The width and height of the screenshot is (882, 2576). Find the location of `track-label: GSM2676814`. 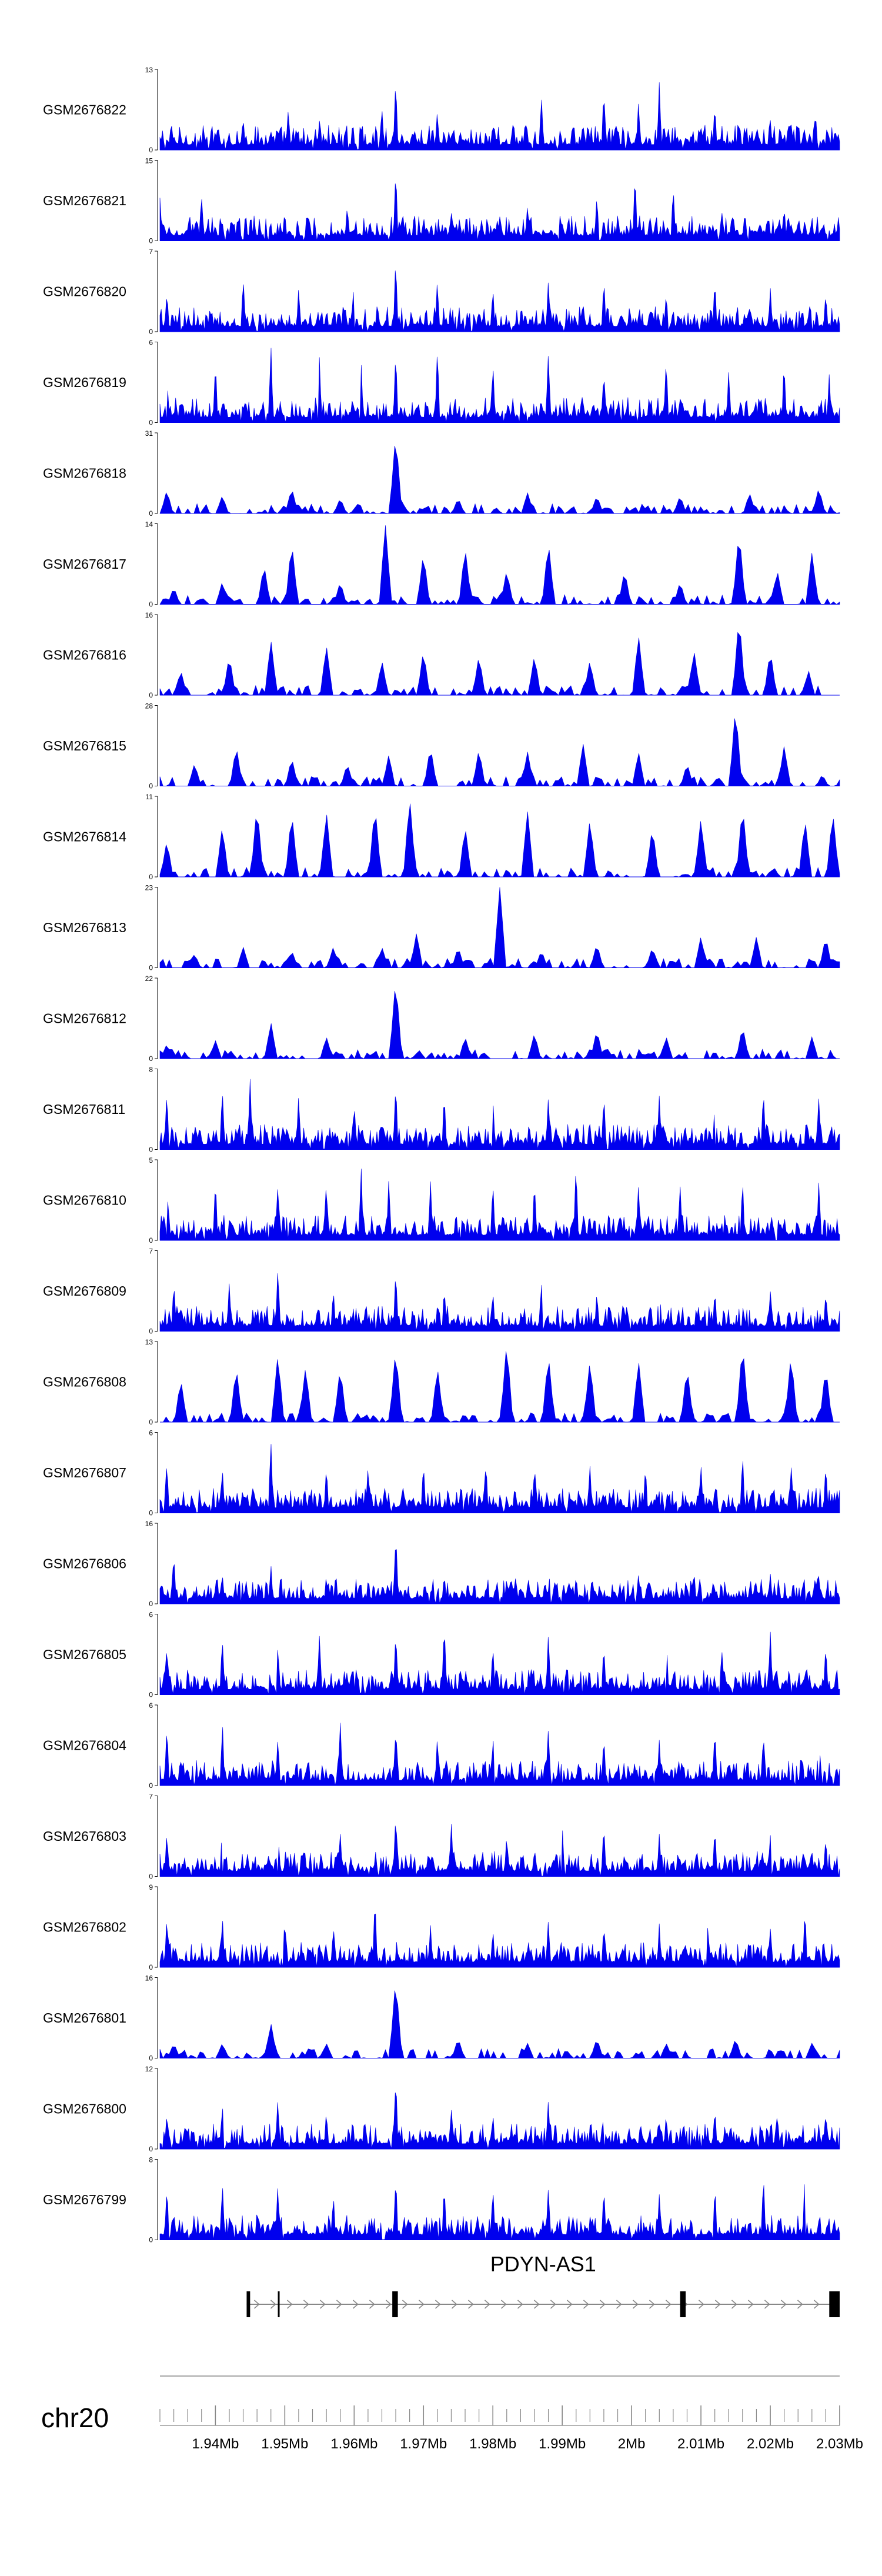

track-label: GSM2676814 is located at coordinates (84, 837).